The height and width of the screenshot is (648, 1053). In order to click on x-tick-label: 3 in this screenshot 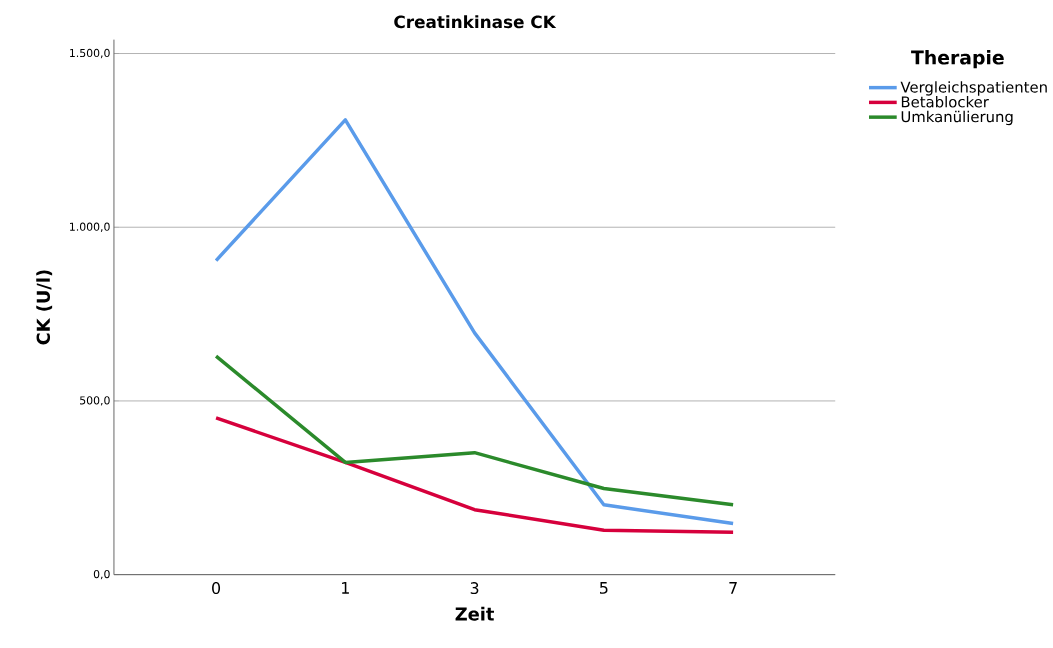, I will do `click(474, 588)`.